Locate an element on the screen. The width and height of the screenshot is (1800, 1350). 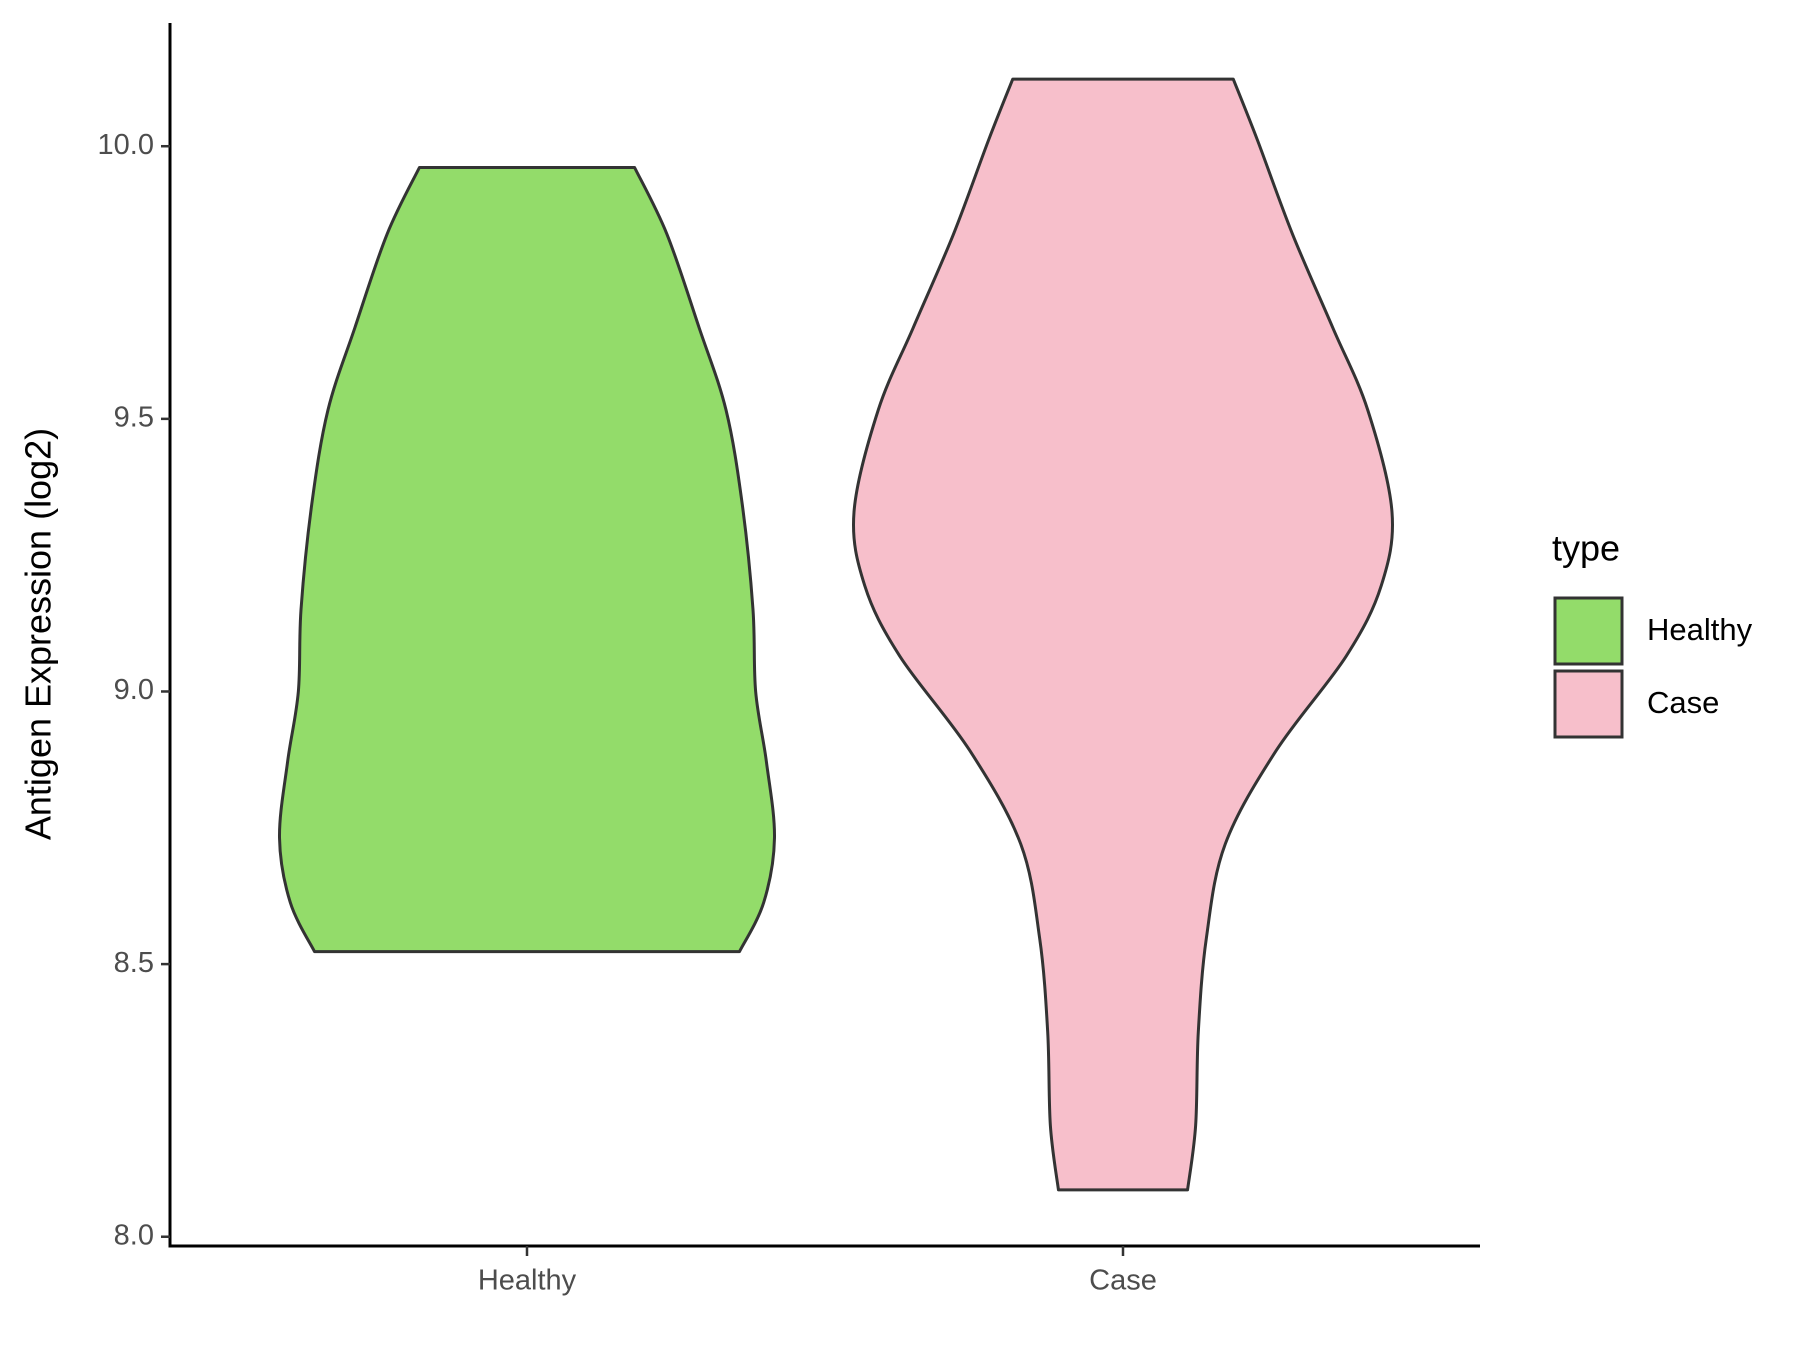
y-tick-label: 9.0 is located at coordinates (134, 690).